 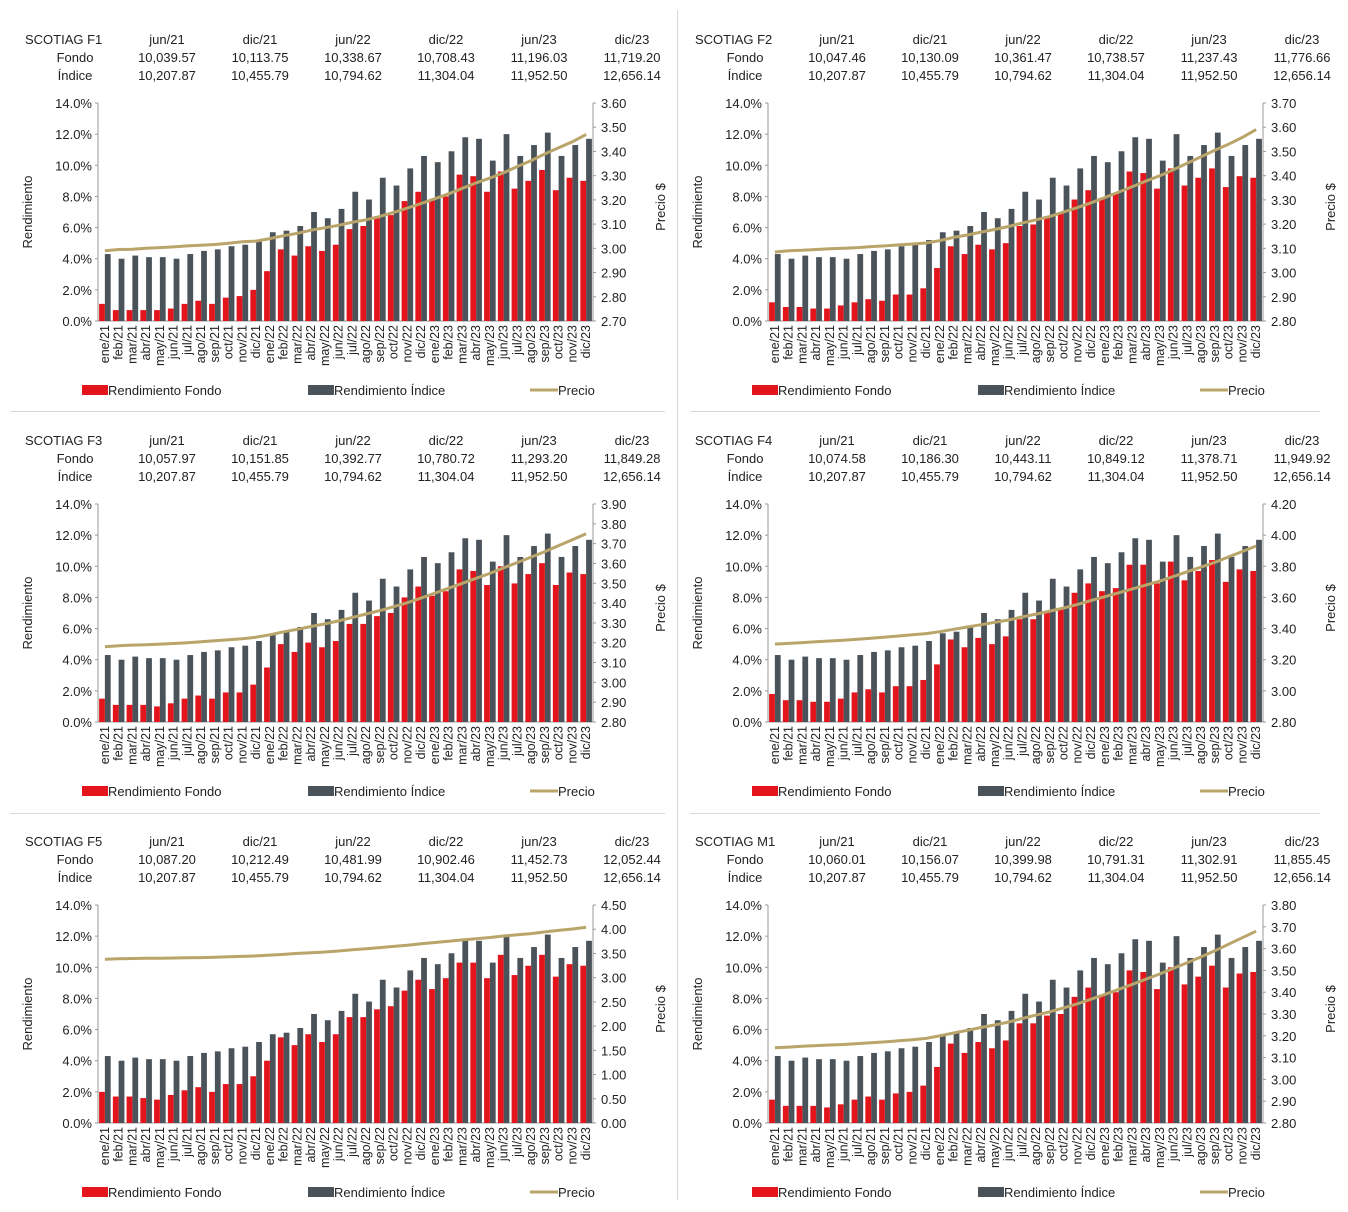 What do you see at coordinates (1091, 1143) in the screenshot?
I see `x-tick-label: dic/22` at bounding box center [1091, 1143].